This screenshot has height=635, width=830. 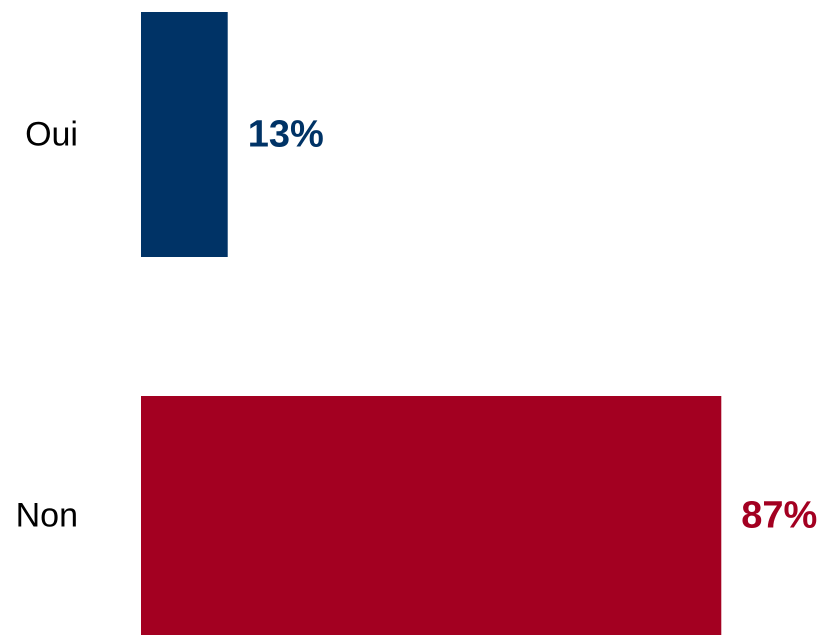 I want to click on category-label-oui: Oui, so click(x=51, y=135).